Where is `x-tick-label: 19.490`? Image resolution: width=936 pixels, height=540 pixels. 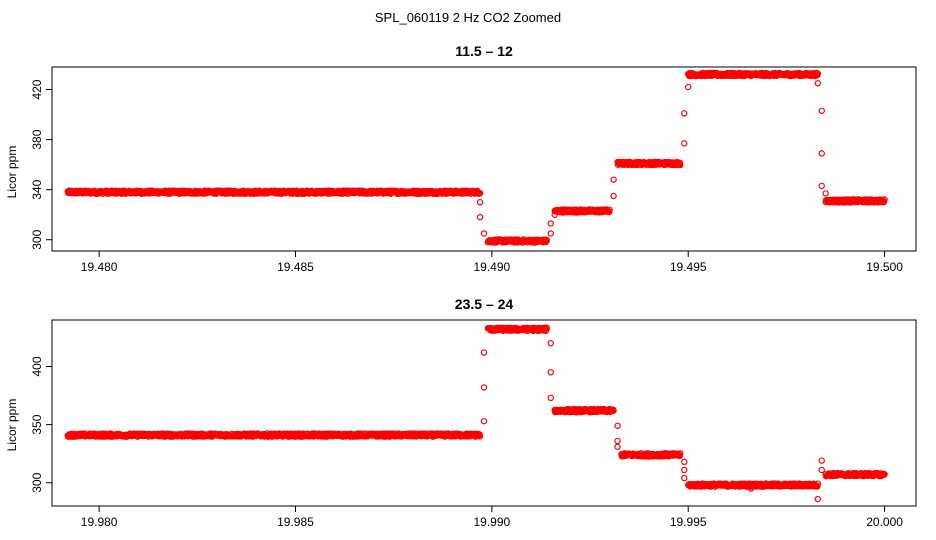 x-tick-label: 19.490 is located at coordinates (492, 267).